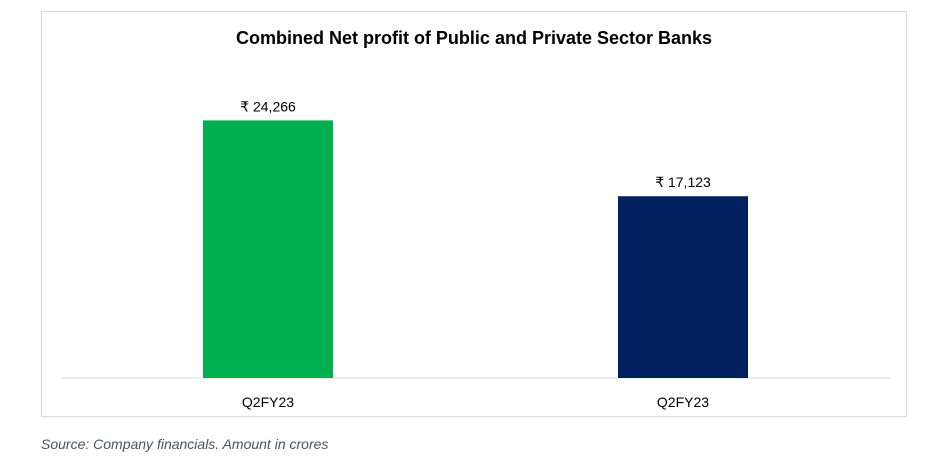 This screenshot has width=952, height=461. Describe the element at coordinates (683, 182) in the screenshot. I see `data-label-2: ₹ 17,123` at that location.